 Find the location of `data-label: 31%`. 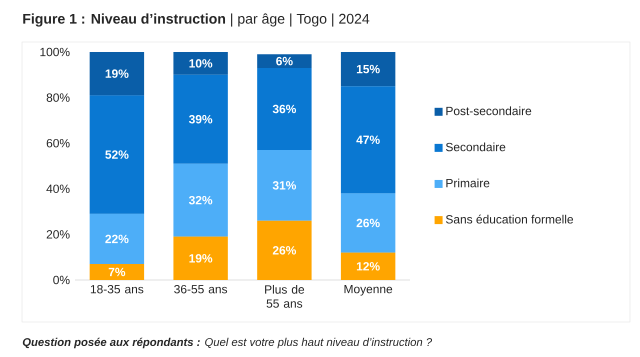

data-label: 31% is located at coordinates (284, 185).